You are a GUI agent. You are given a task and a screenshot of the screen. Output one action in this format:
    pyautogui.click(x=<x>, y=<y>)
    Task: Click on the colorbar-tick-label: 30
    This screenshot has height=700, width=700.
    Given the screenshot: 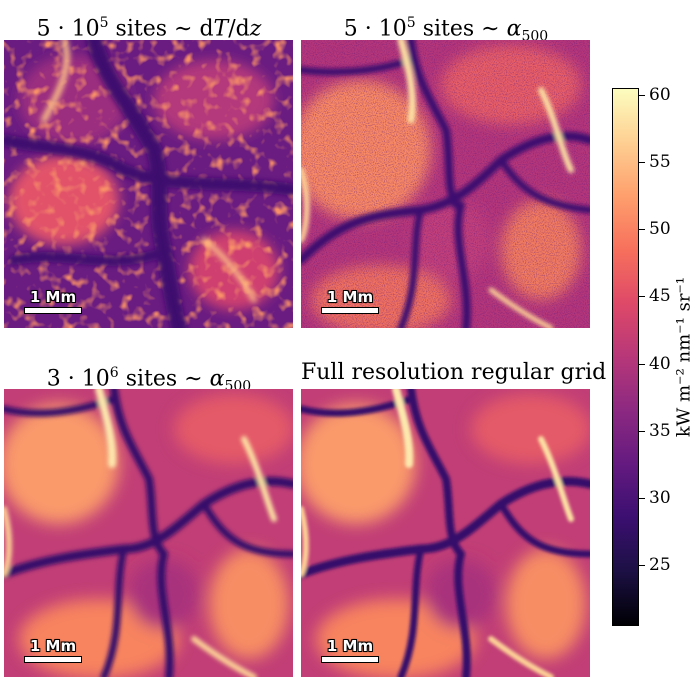 What is the action you would take?
    pyautogui.click(x=660, y=498)
    